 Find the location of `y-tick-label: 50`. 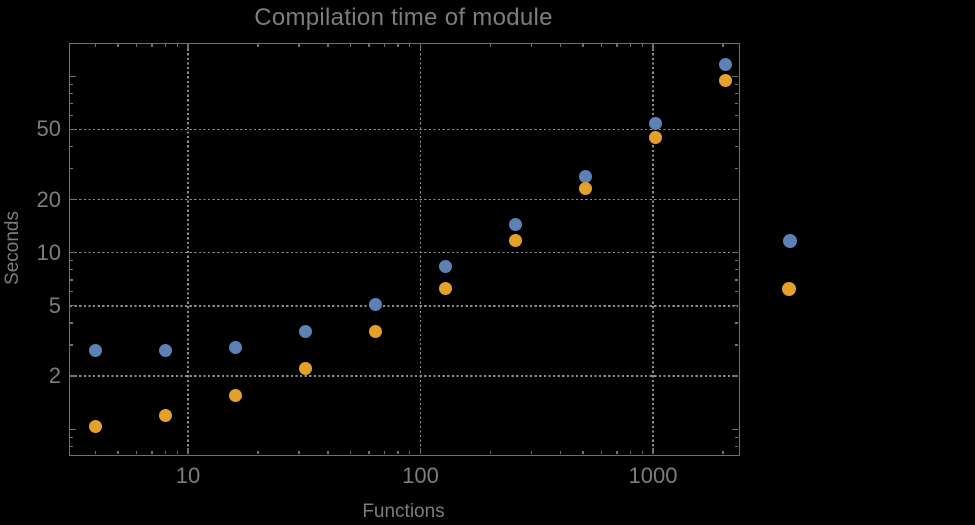

y-tick-label: 50 is located at coordinates (48, 129).